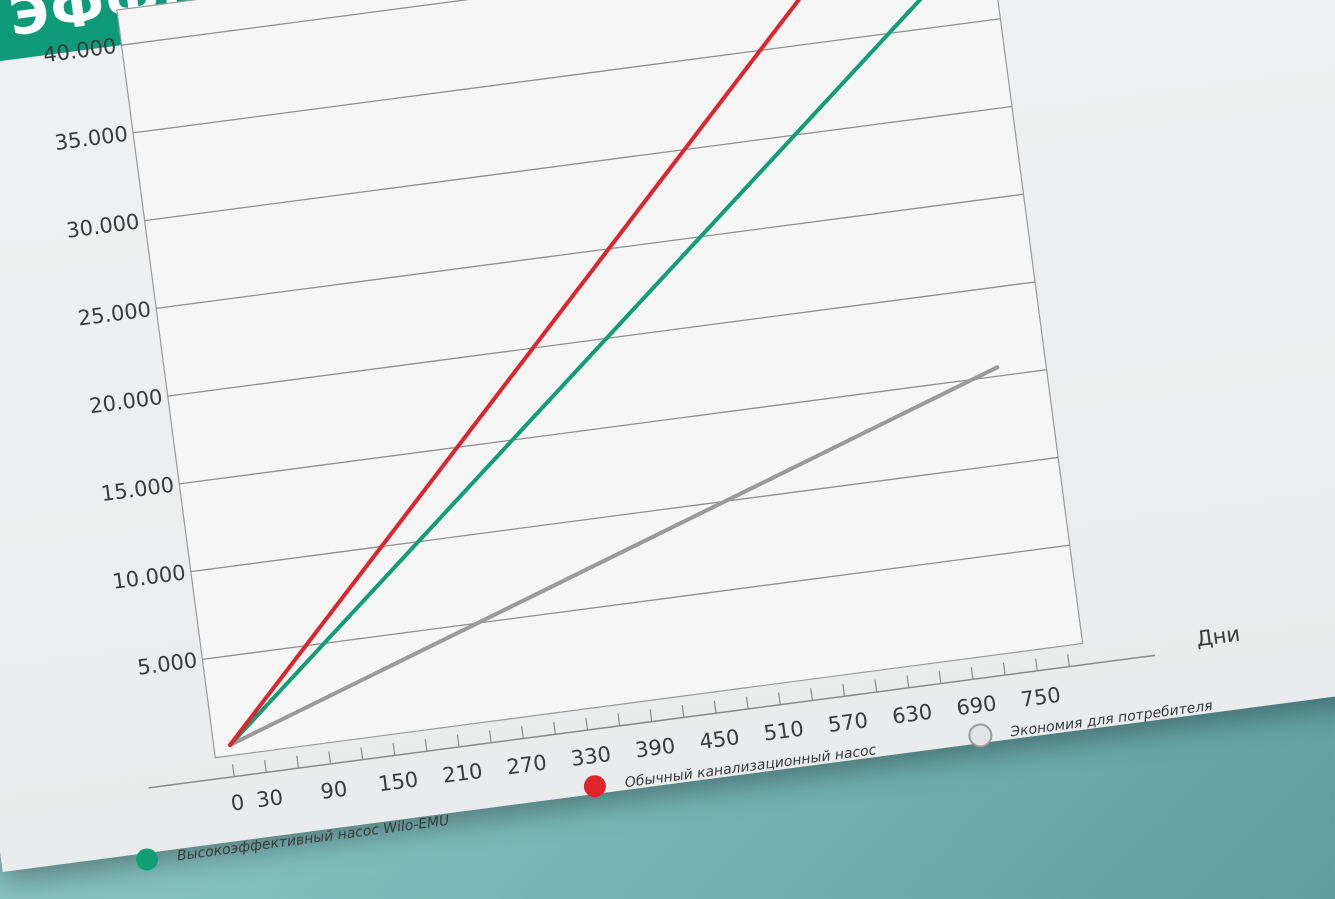  I want to click on x-tick-label: 570, so click(848, 722).